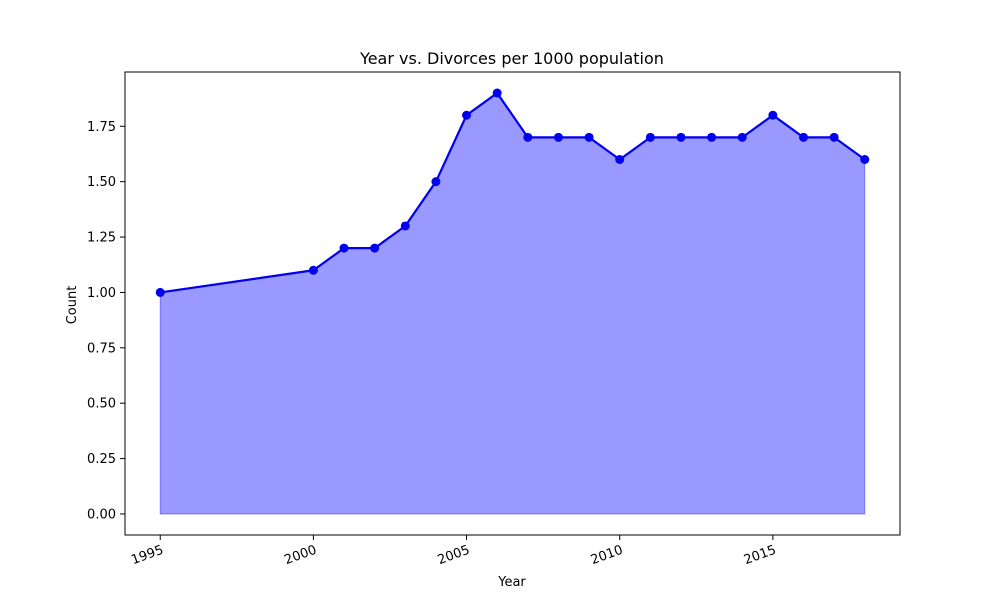 This screenshot has width=1000, height=600. Describe the element at coordinates (101, 514) in the screenshot. I see `y-tick-label: 0.00` at that location.